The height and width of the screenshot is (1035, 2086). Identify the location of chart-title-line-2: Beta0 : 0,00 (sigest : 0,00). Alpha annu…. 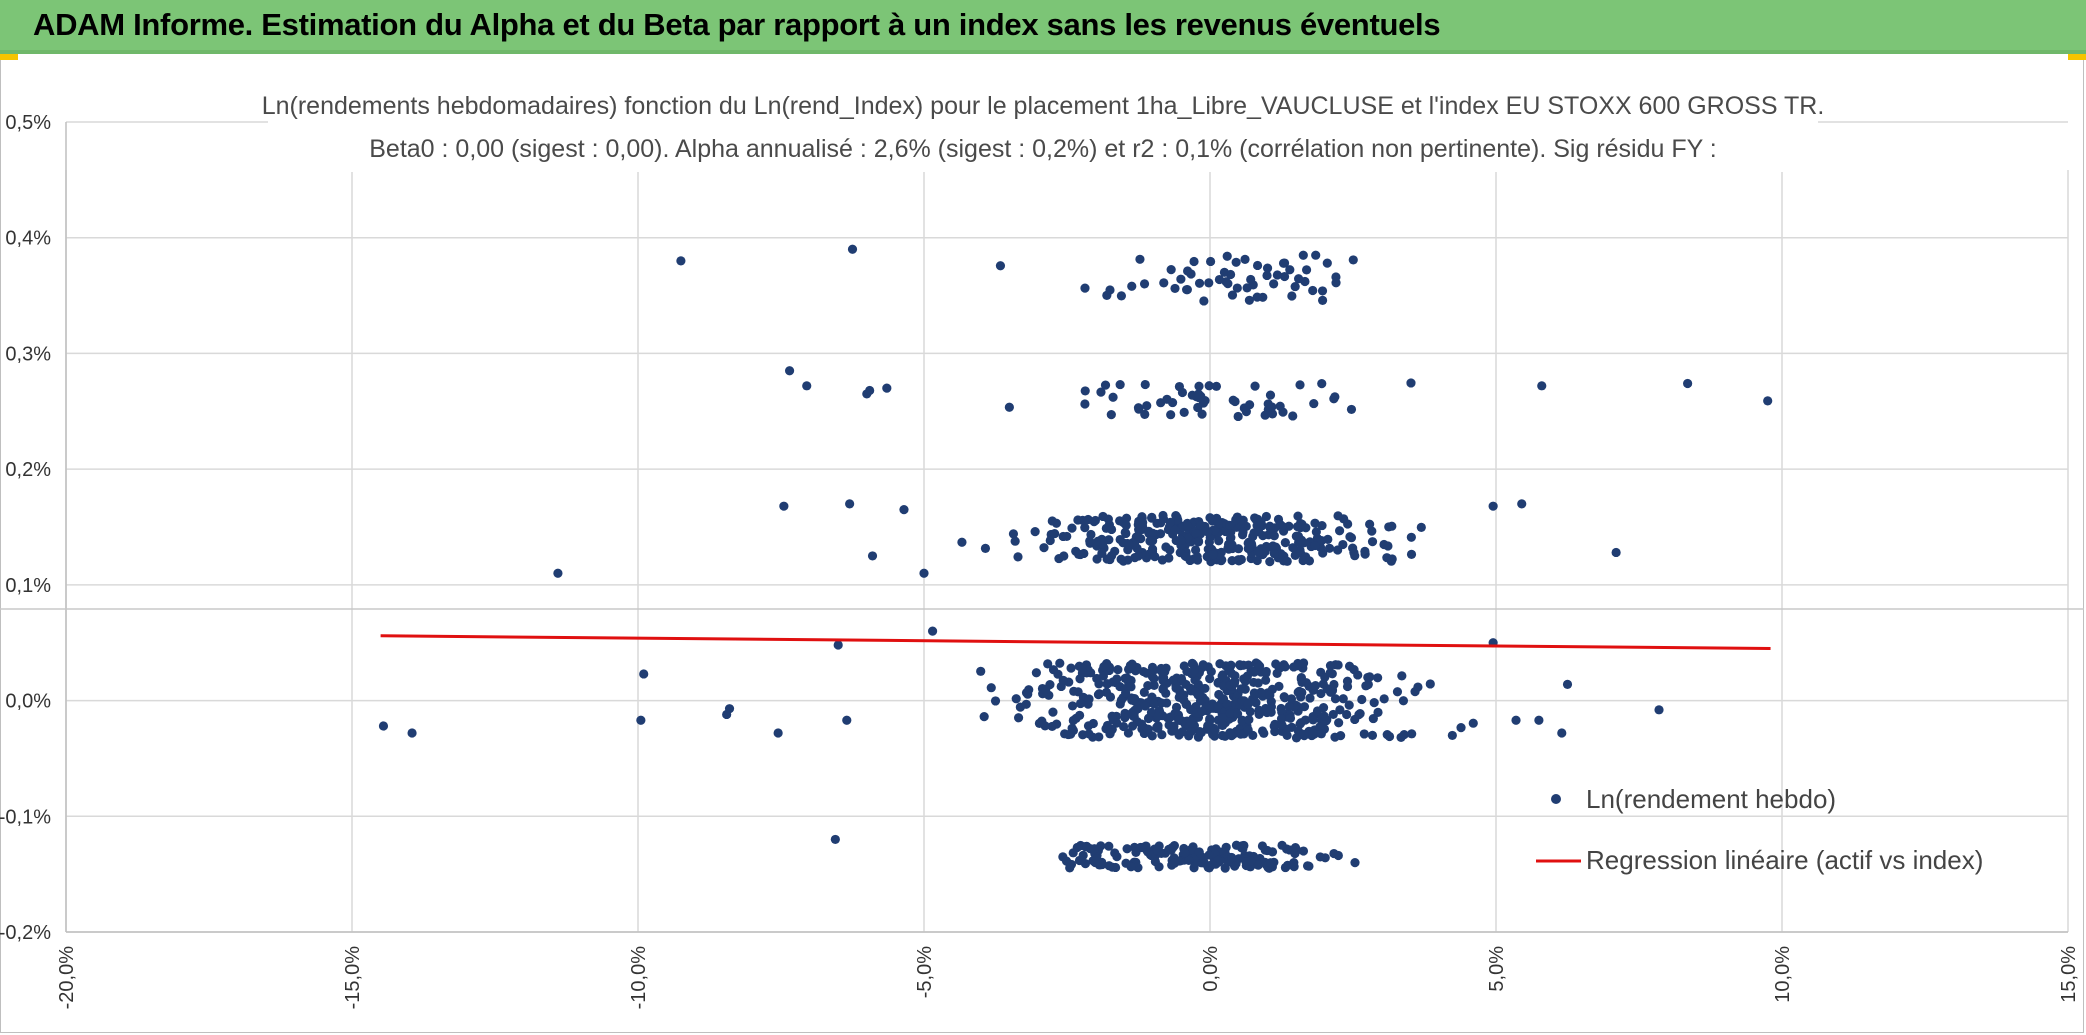
(1043, 149).